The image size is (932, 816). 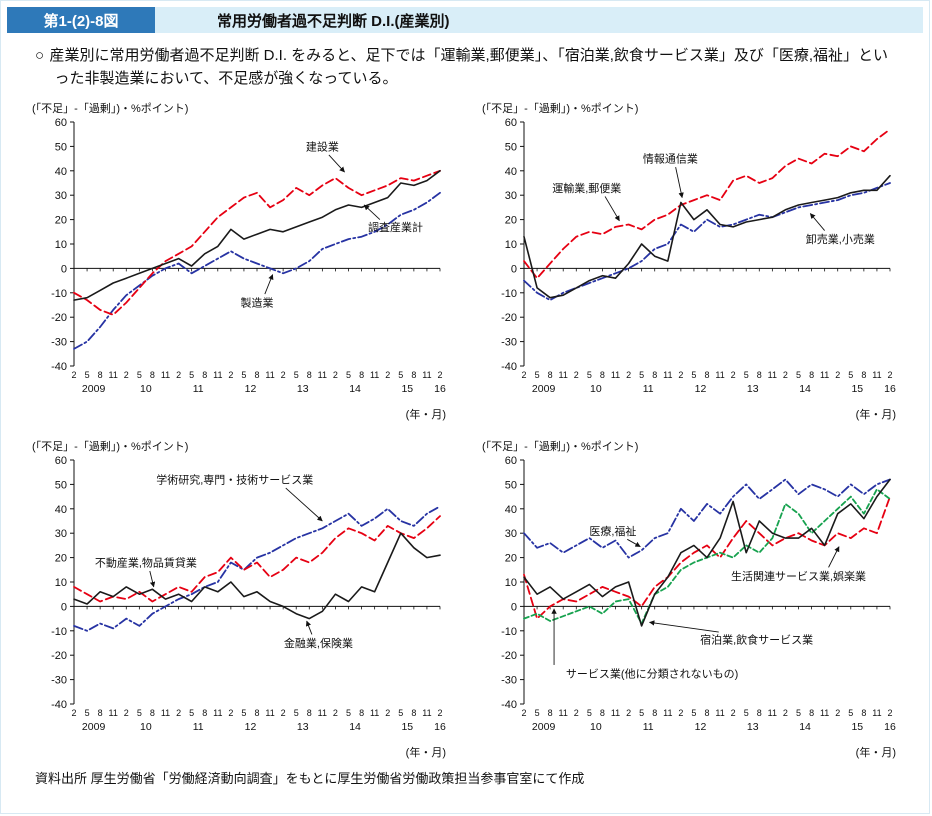 What do you see at coordinates (59, 294) in the screenshot?
I see `y-tick-label: -10` at bounding box center [59, 294].